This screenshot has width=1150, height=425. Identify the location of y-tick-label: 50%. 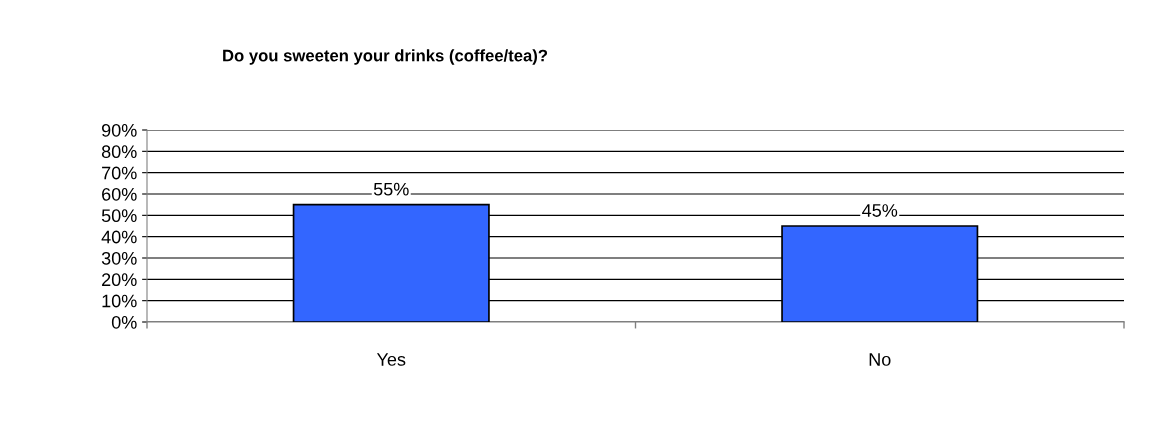
(119, 216).